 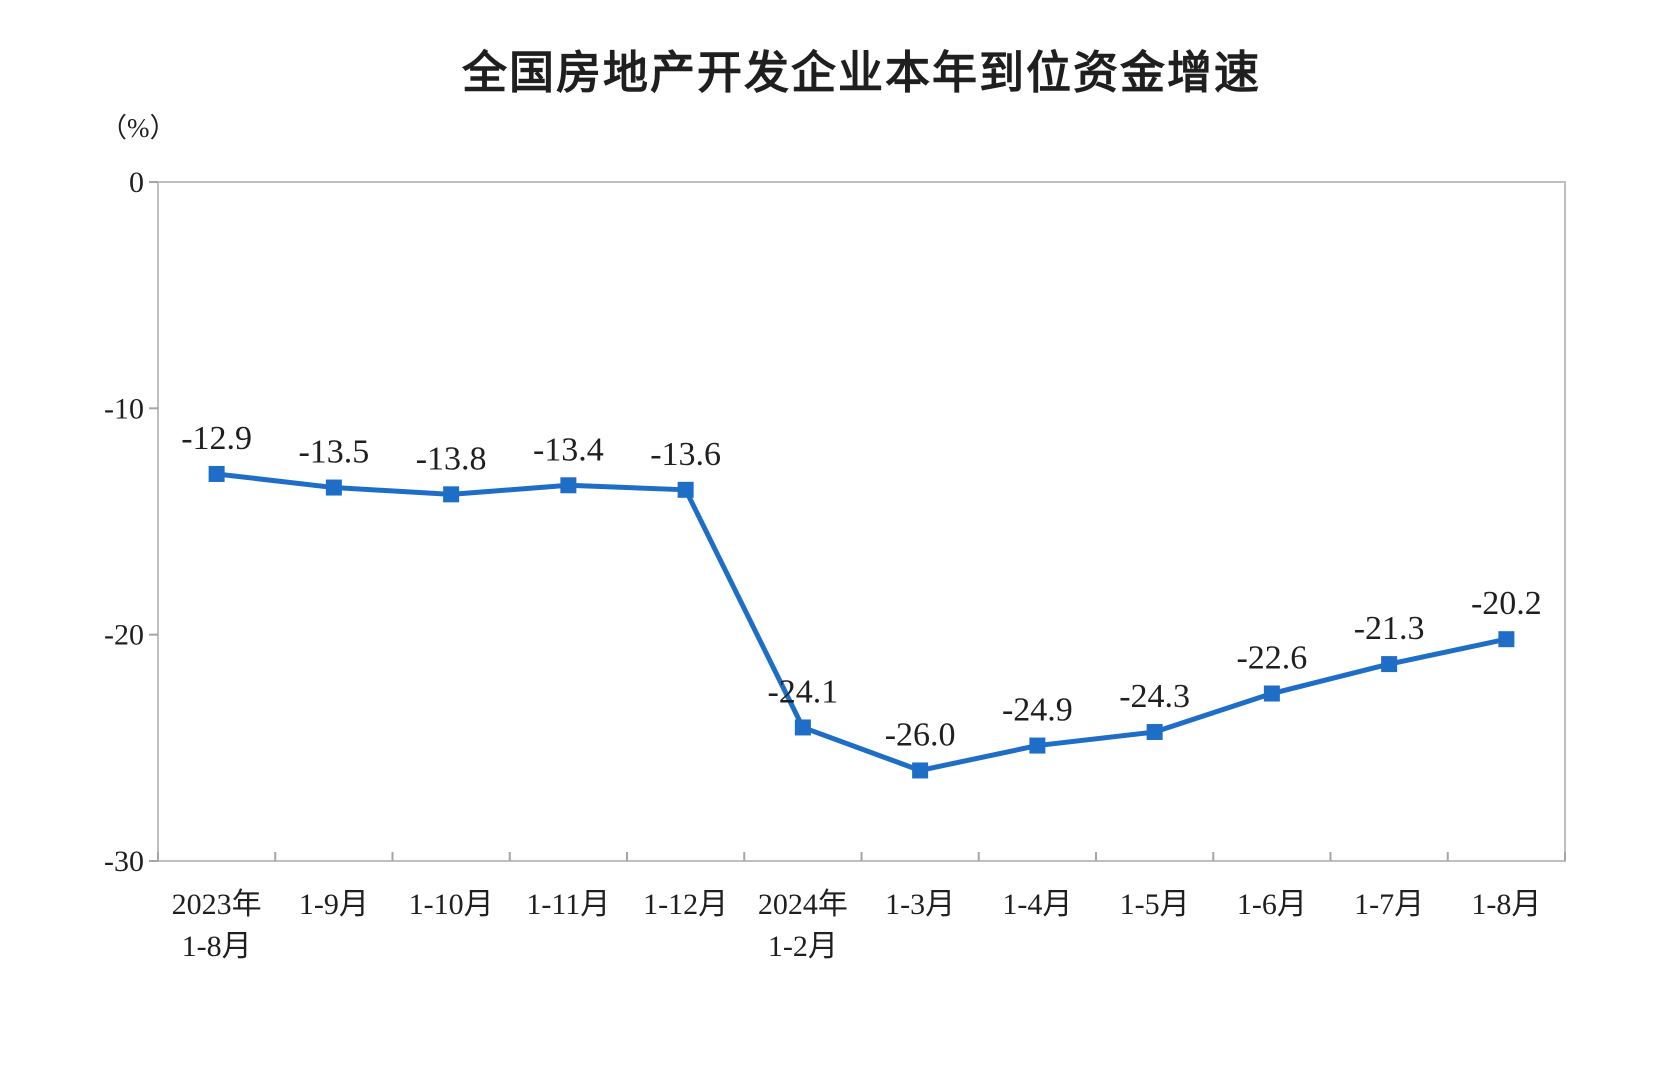 What do you see at coordinates (451, 458) in the screenshot?
I see `data-label: -13.8` at bounding box center [451, 458].